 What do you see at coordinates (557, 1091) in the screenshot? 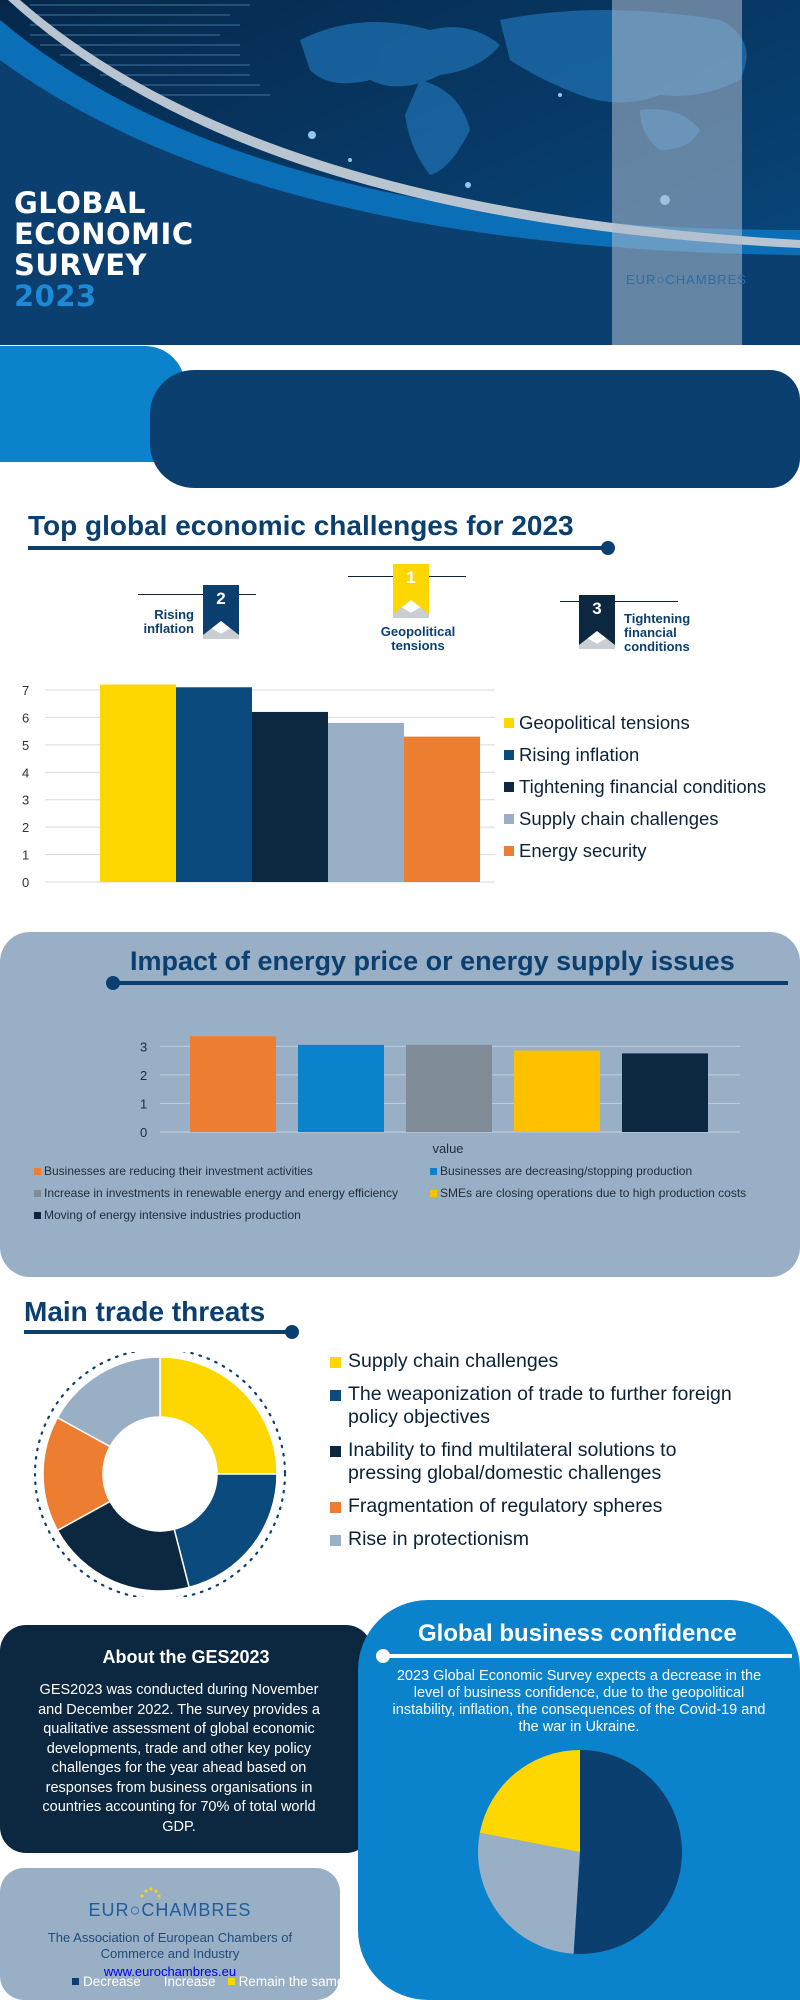
I see `bar-smes-are-closing-operations-due-to-high-` at bounding box center [557, 1091].